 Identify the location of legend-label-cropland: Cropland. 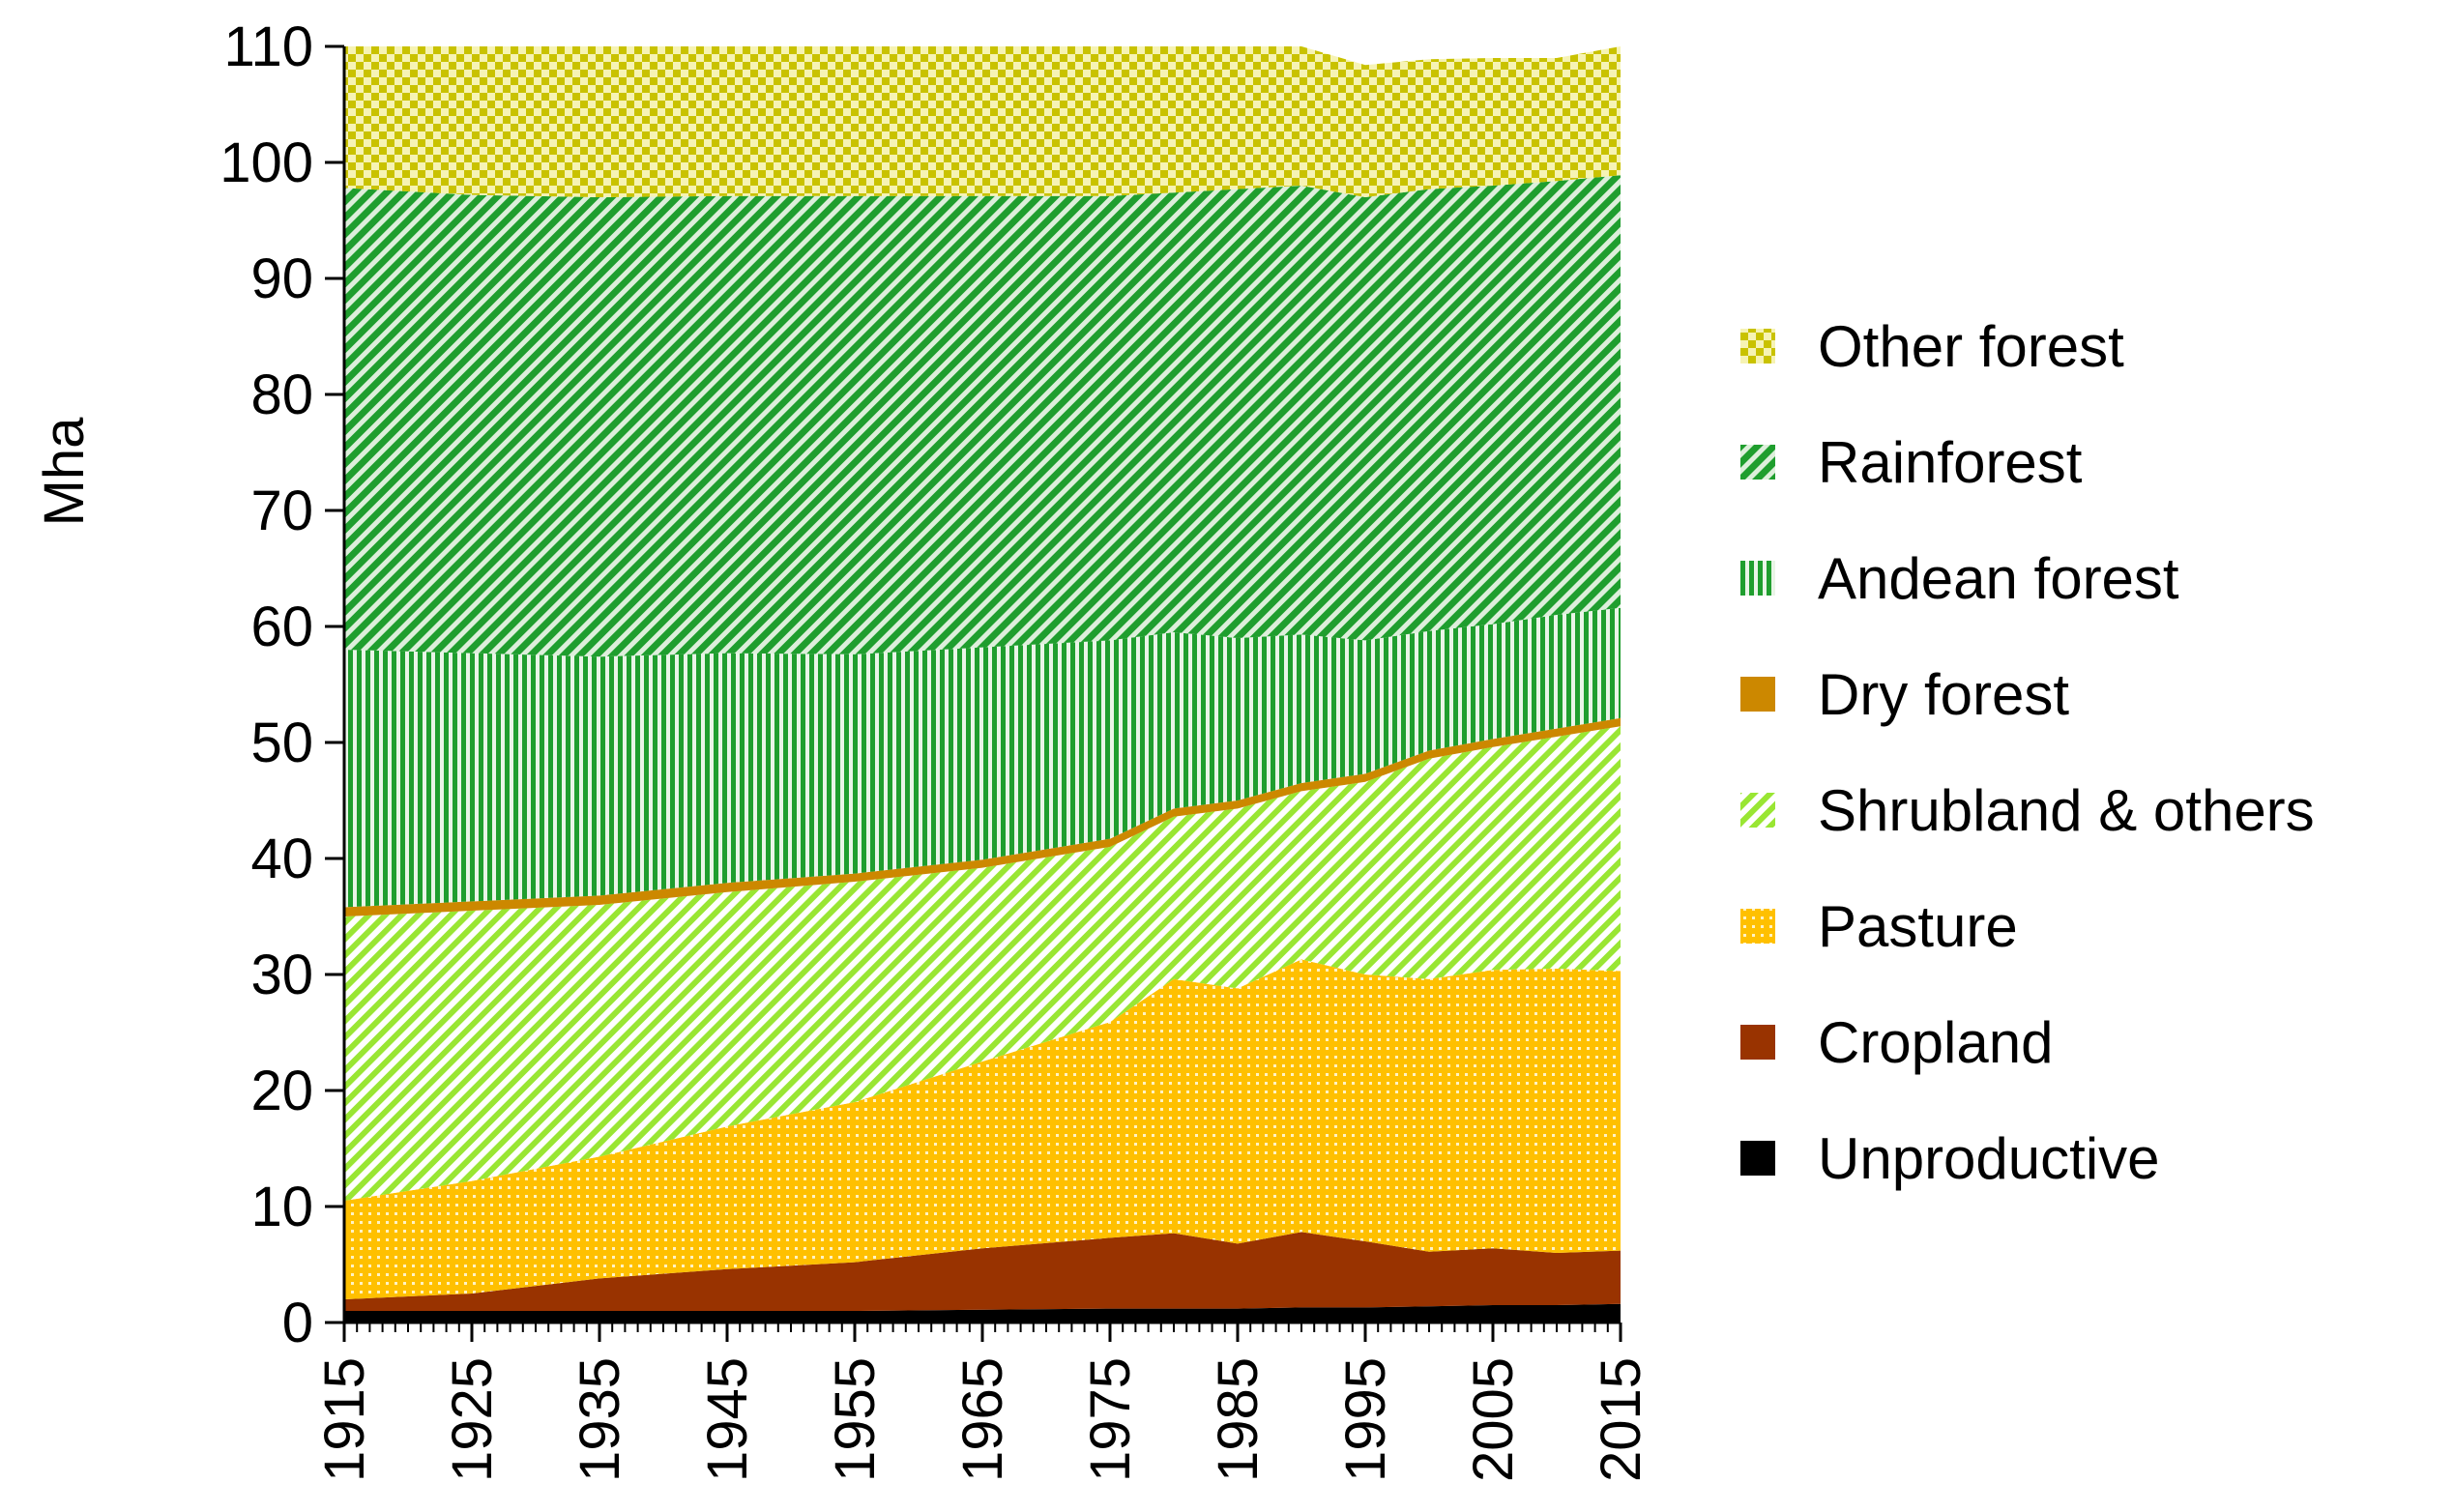
(1936, 1042).